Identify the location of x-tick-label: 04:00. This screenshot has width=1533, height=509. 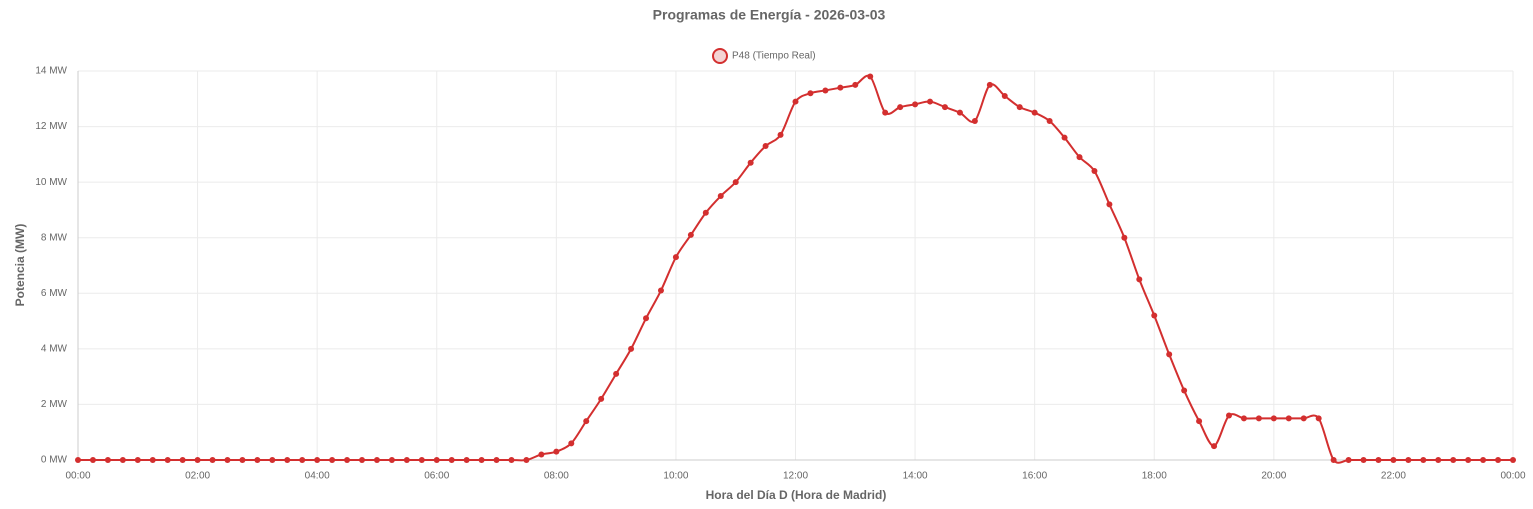
(317, 476).